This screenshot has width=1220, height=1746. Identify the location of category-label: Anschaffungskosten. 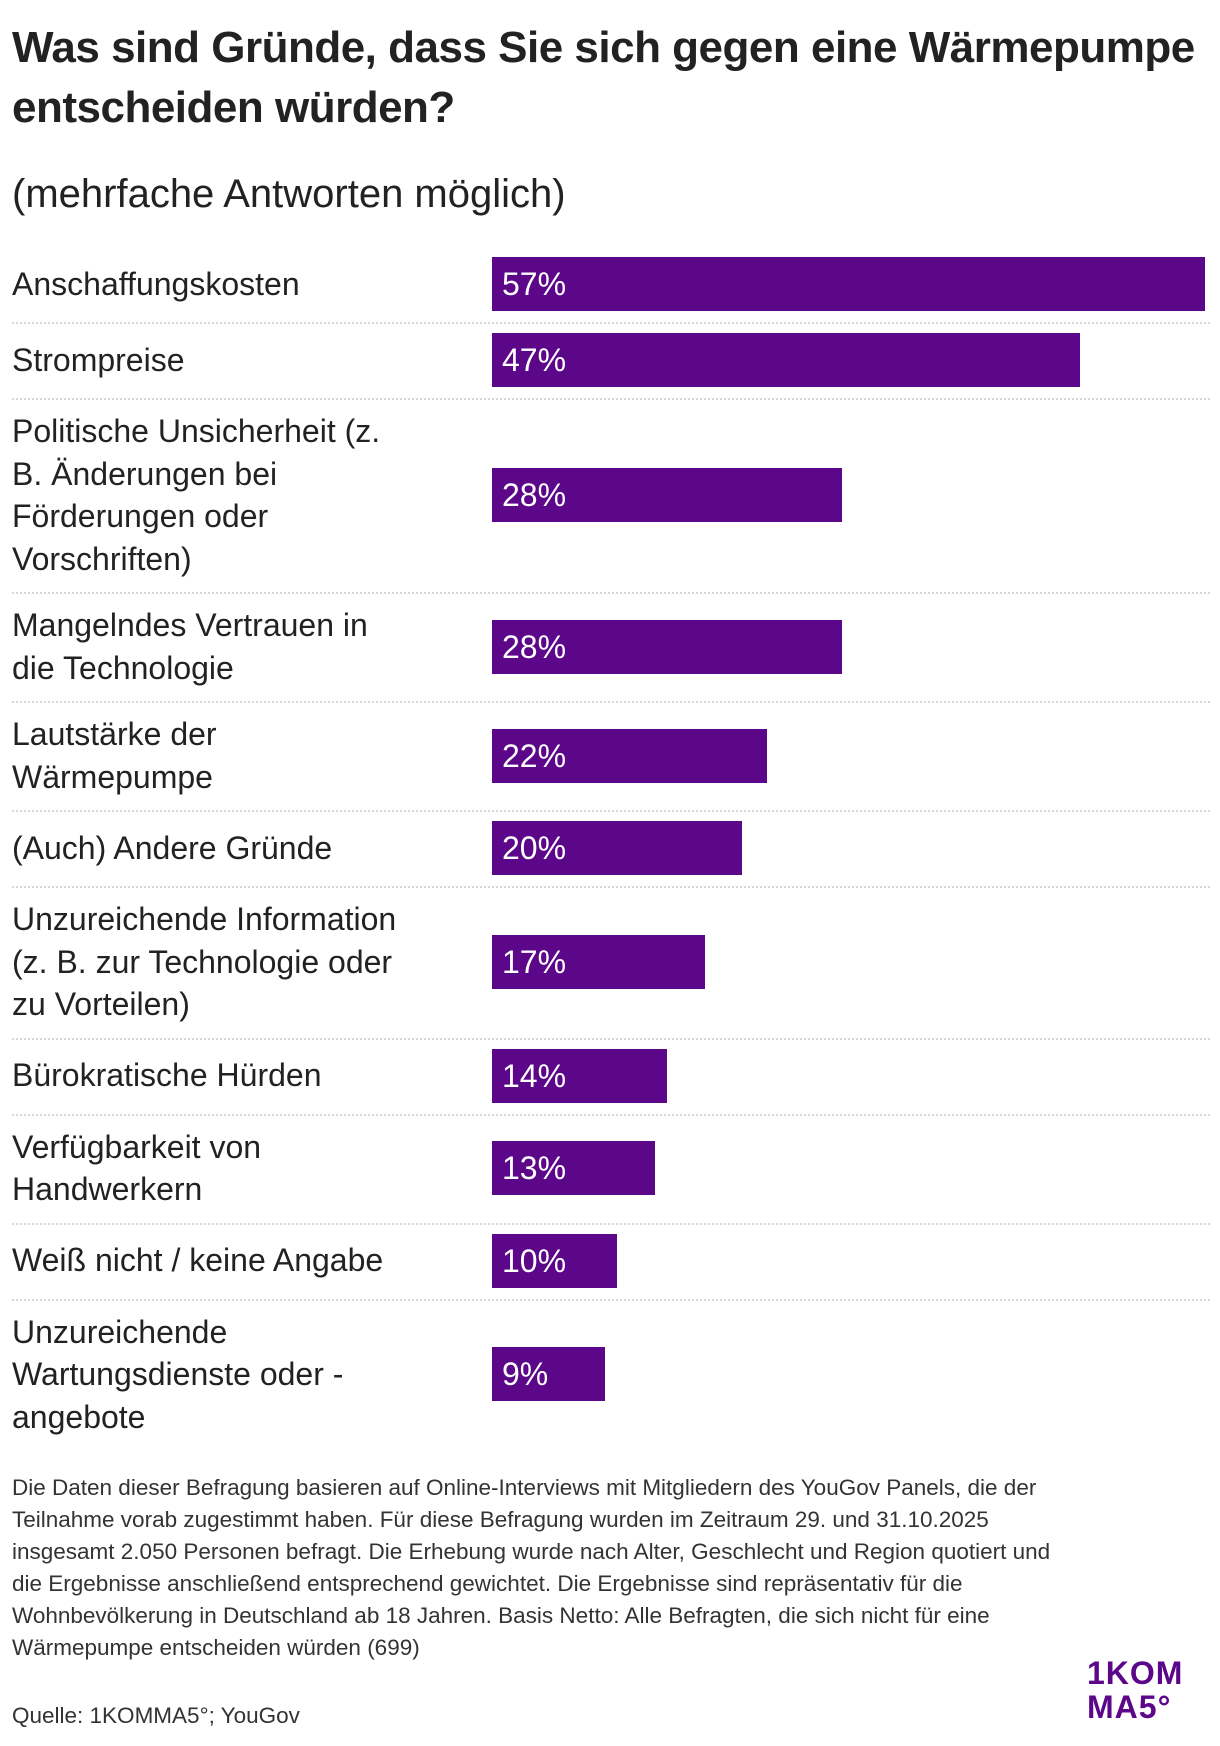
(156, 283).